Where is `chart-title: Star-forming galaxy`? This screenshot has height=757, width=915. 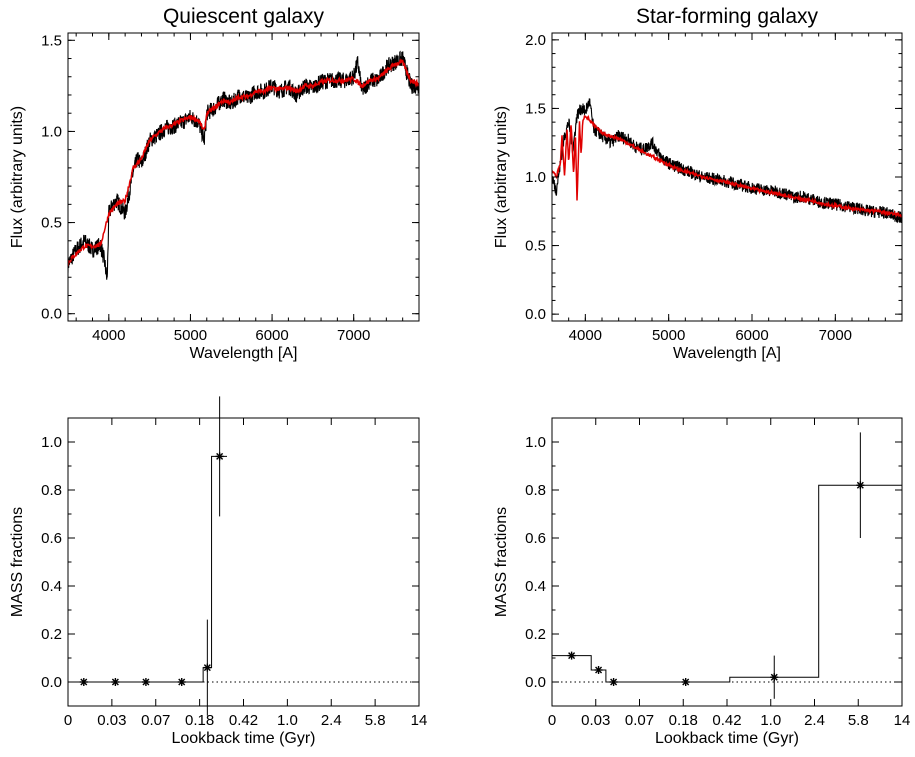 chart-title: Star-forming galaxy is located at coordinates (727, 16).